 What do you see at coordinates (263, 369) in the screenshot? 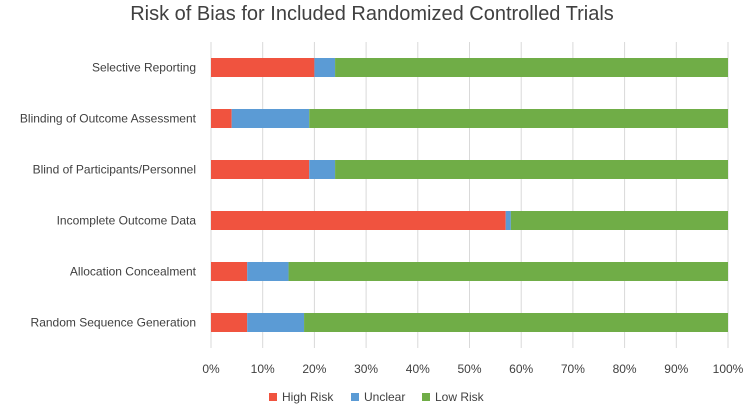
I see `x-tick-label: 10%` at bounding box center [263, 369].